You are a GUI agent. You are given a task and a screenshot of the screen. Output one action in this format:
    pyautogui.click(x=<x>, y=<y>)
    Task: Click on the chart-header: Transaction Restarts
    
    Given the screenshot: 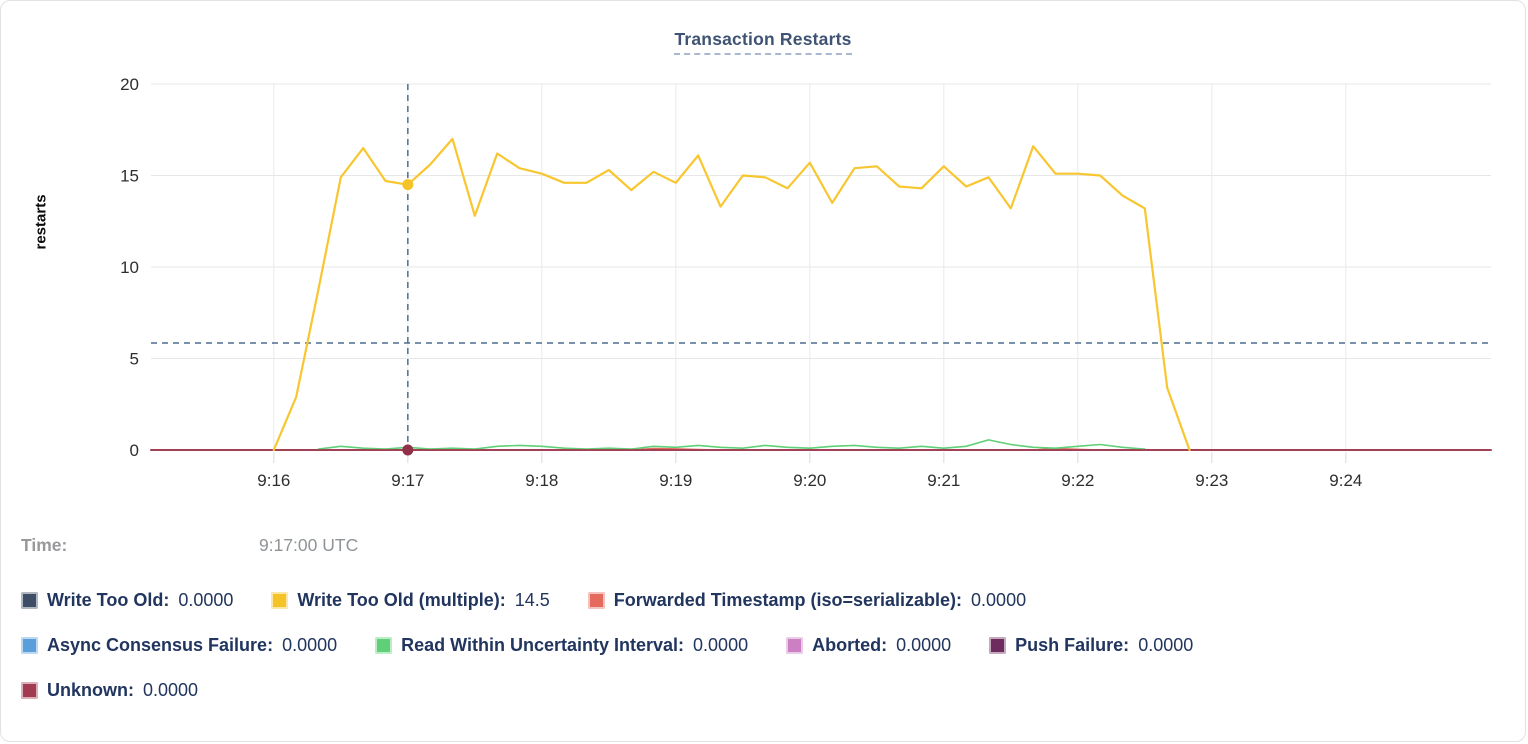 What is the action you would take?
    pyautogui.click(x=763, y=42)
    